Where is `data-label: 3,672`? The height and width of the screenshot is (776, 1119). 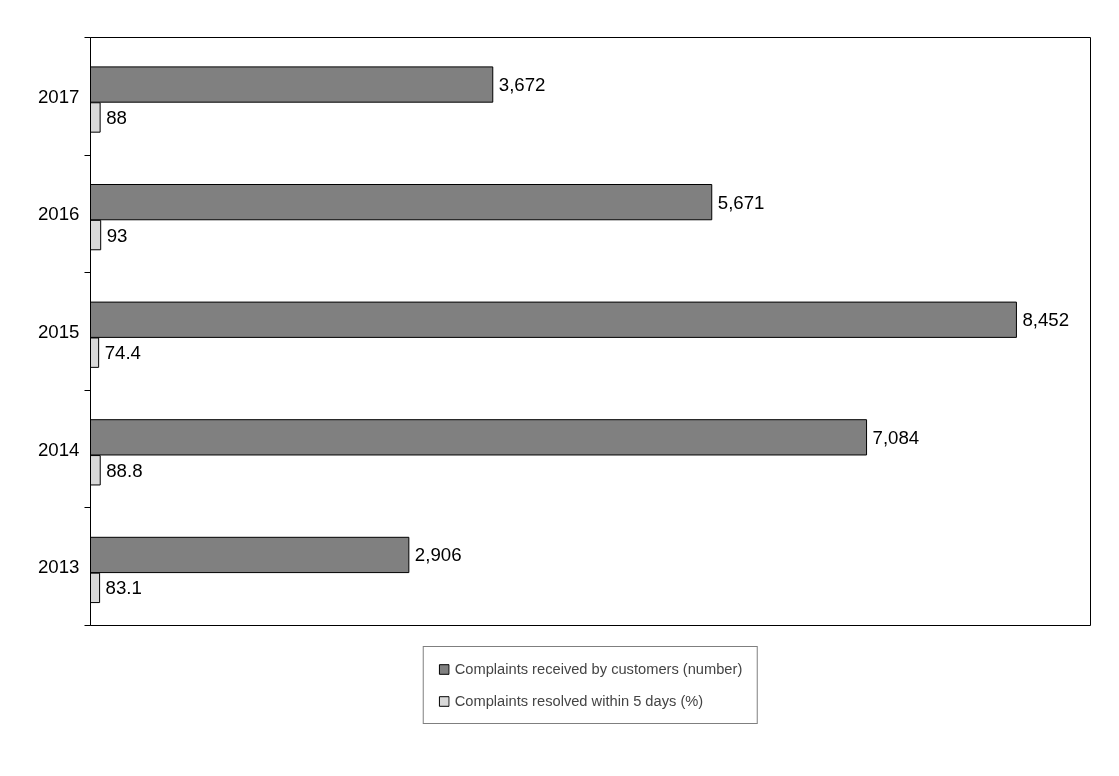 data-label: 3,672 is located at coordinates (522, 85).